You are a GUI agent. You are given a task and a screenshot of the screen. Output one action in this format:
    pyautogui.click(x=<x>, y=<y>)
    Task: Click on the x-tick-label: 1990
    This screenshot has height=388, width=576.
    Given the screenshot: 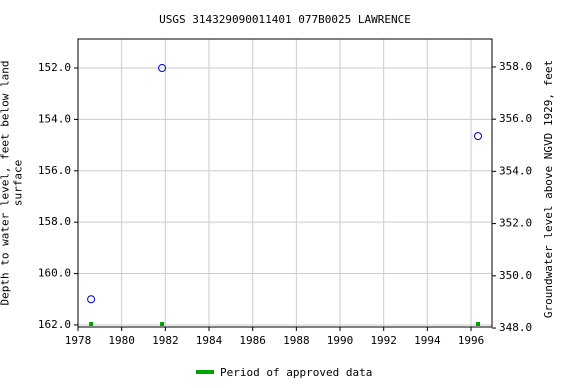 What is the action you would take?
    pyautogui.click(x=340, y=340)
    